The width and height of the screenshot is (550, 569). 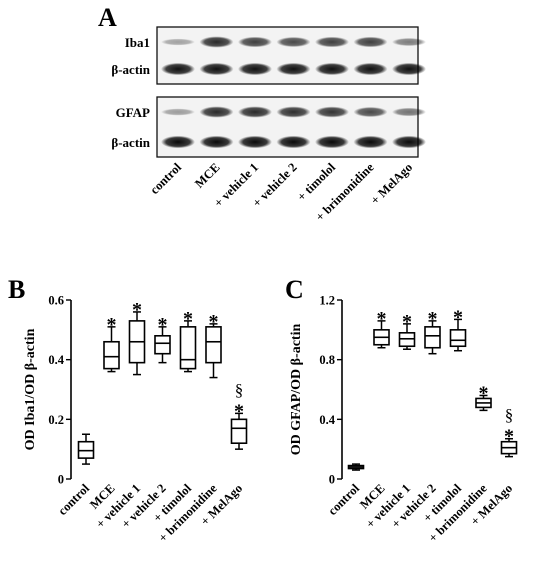 I want to click on panel-b-y-tick-label-0: 0, so click(x=61, y=480).